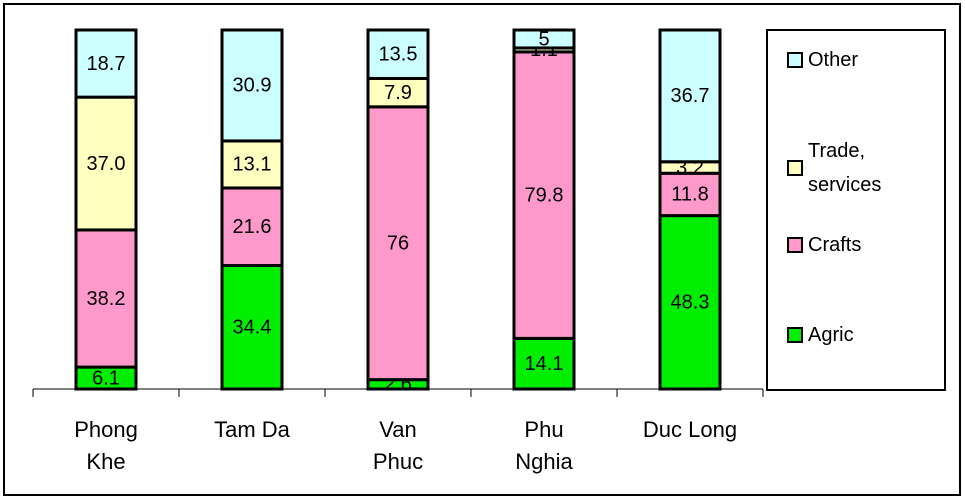 This screenshot has height=499, width=965. I want to click on value-label: 7.9, so click(398, 93).